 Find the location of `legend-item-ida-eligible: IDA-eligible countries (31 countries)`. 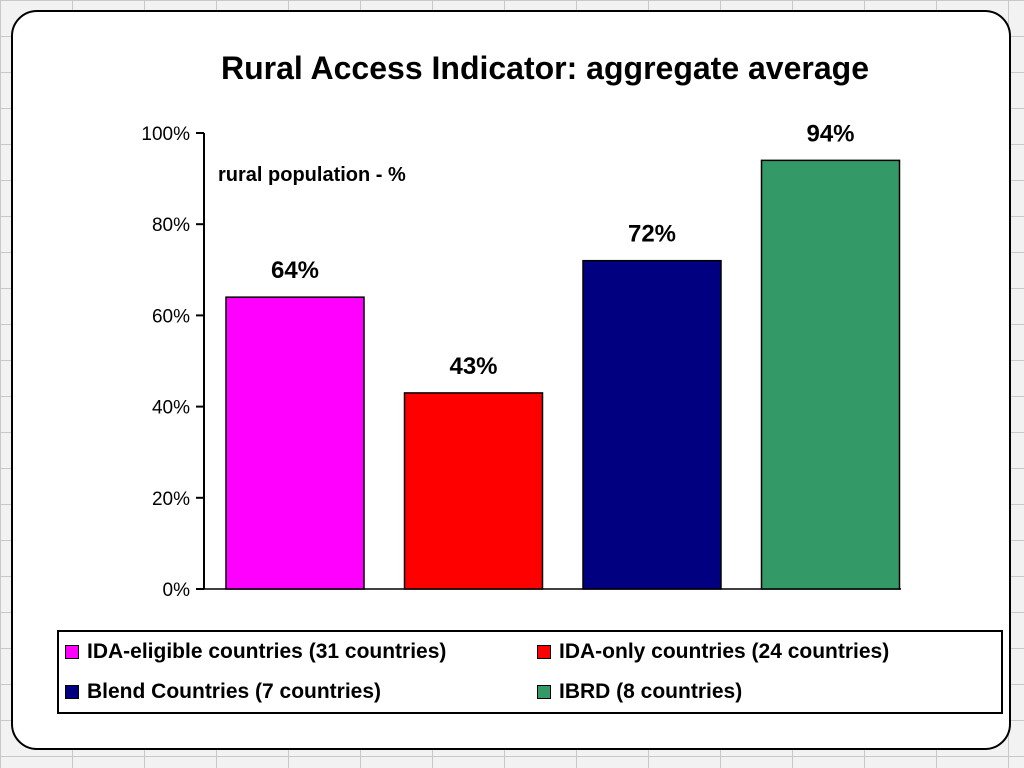

legend-item-ida-eligible: IDA-eligible countries (31 countries) is located at coordinates (255, 652).